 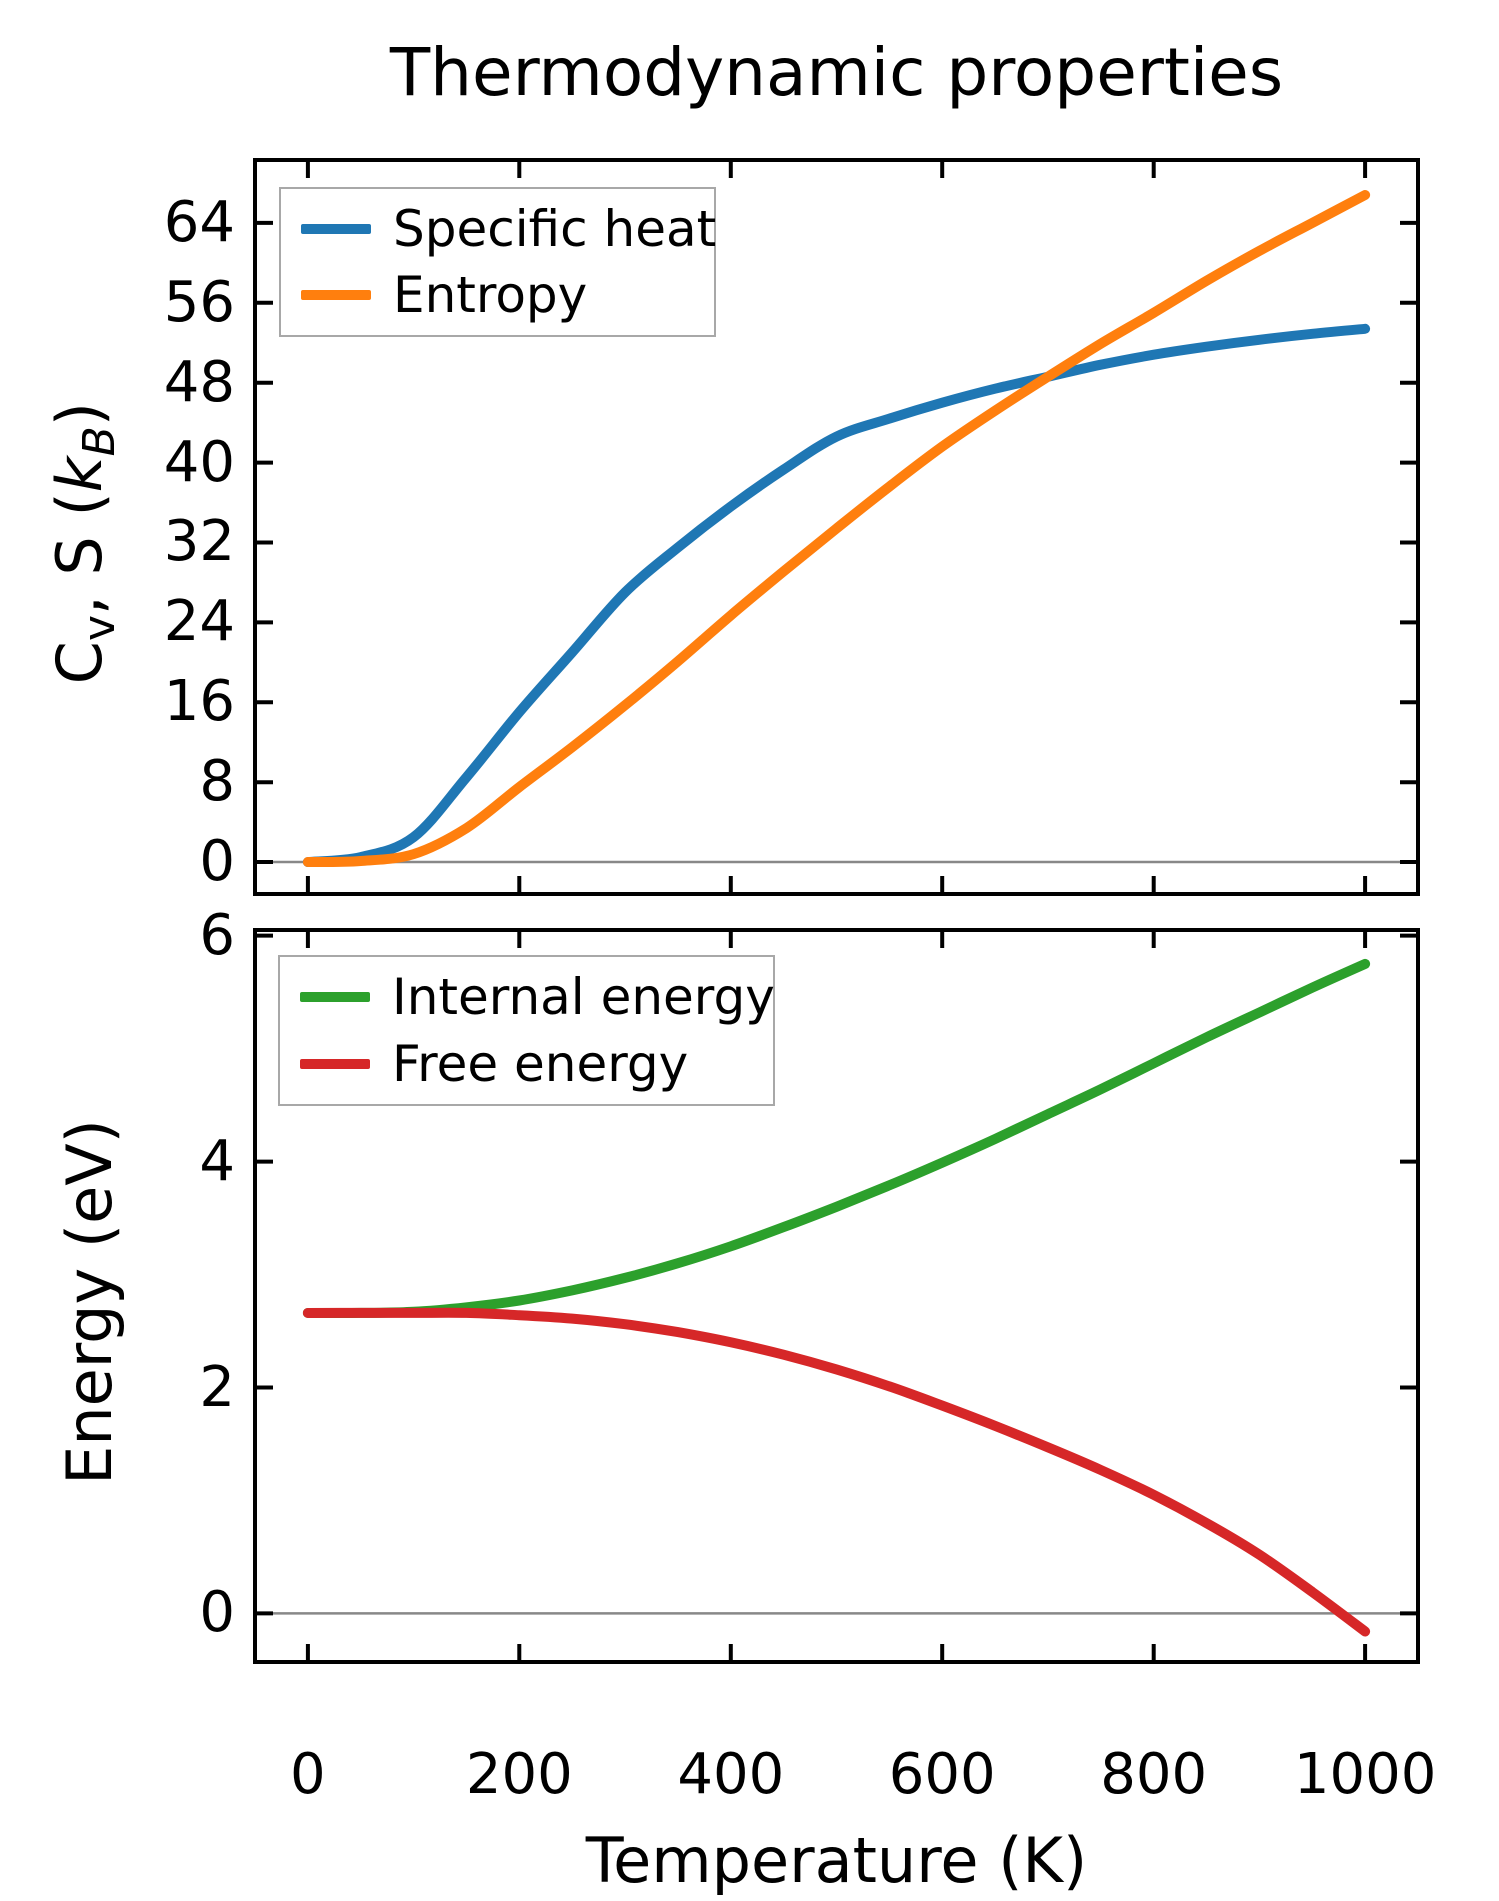 I want to click on y-tick-label-1-6: 6, so click(x=217, y=935).